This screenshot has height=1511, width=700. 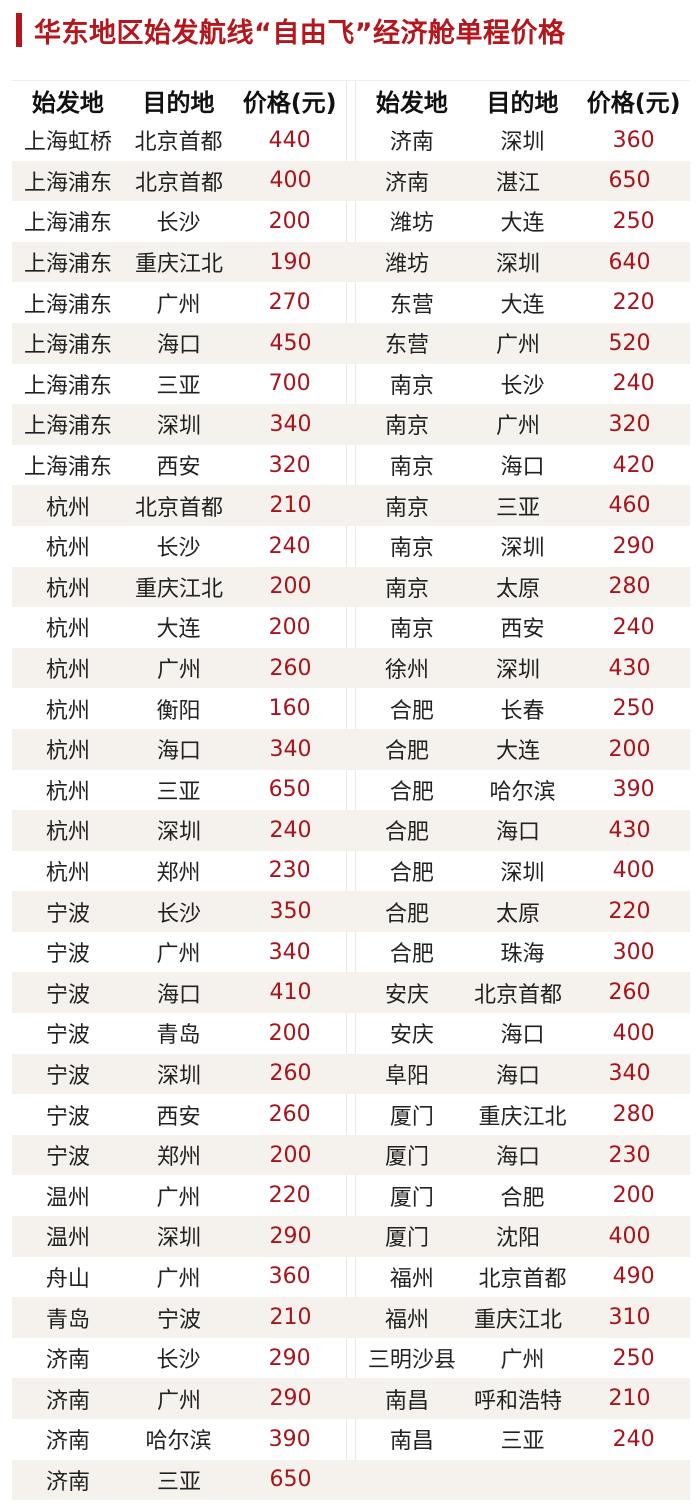 I want to click on price-cell: 650, so click(x=289, y=790).